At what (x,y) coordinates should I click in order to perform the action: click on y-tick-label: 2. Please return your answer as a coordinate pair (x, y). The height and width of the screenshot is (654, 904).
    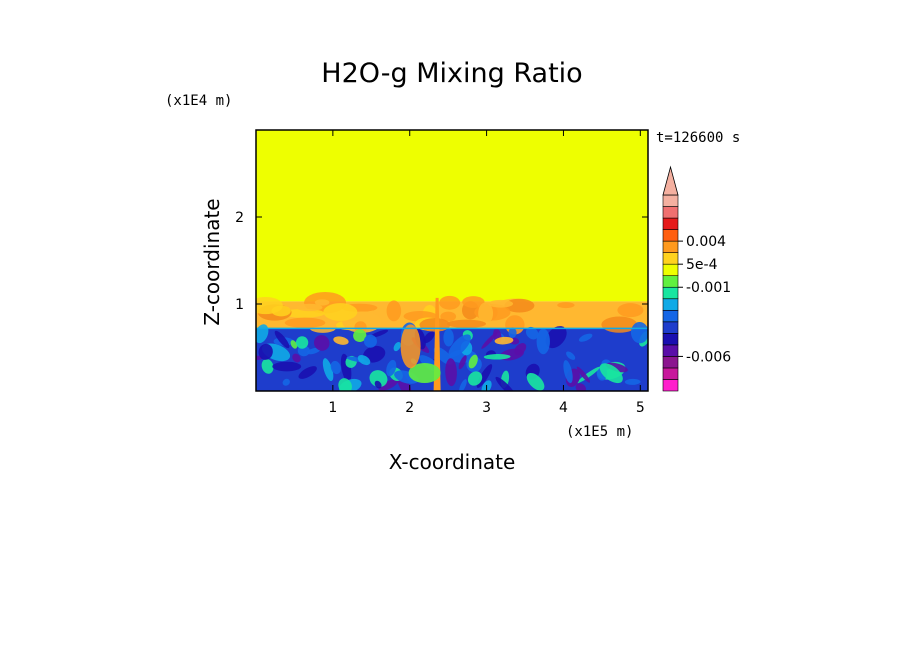
    Looking at the image, I should click on (239, 218).